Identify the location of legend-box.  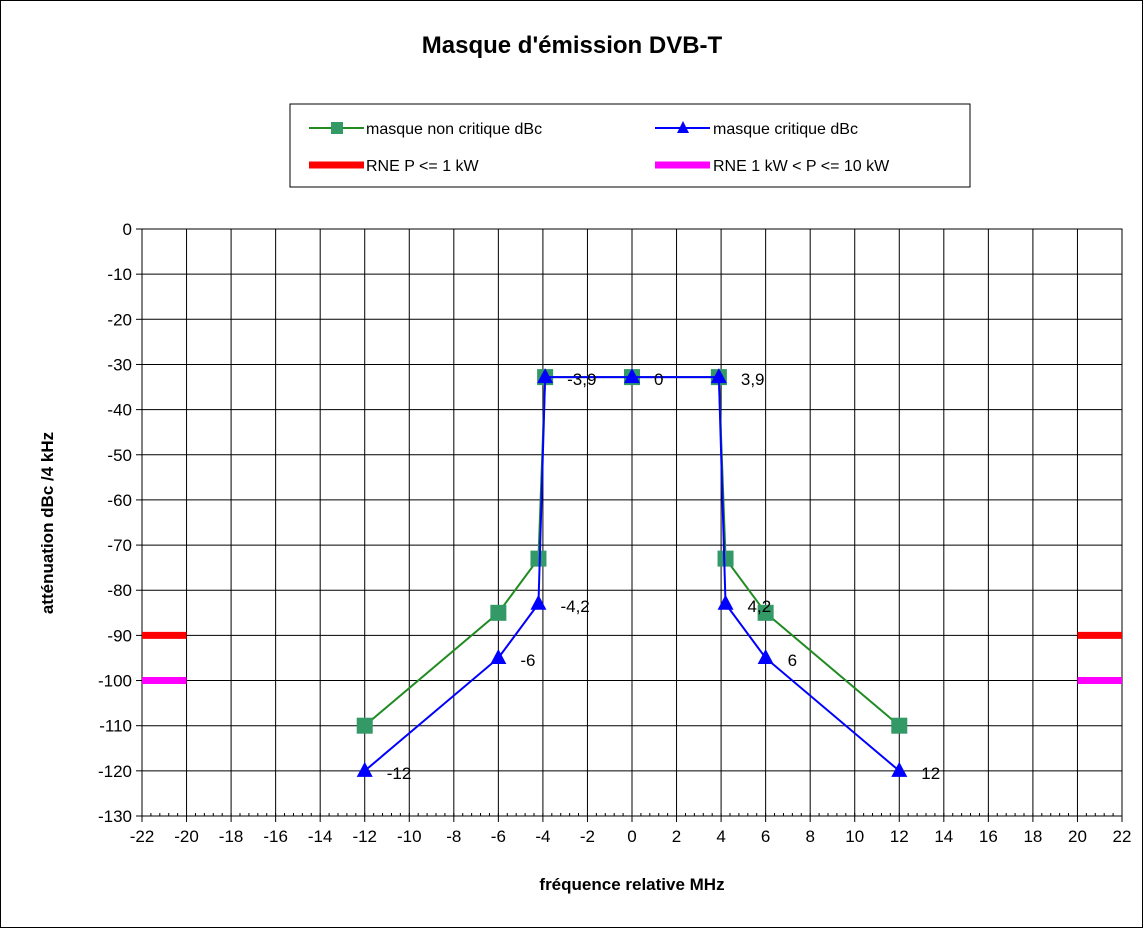
(630, 145).